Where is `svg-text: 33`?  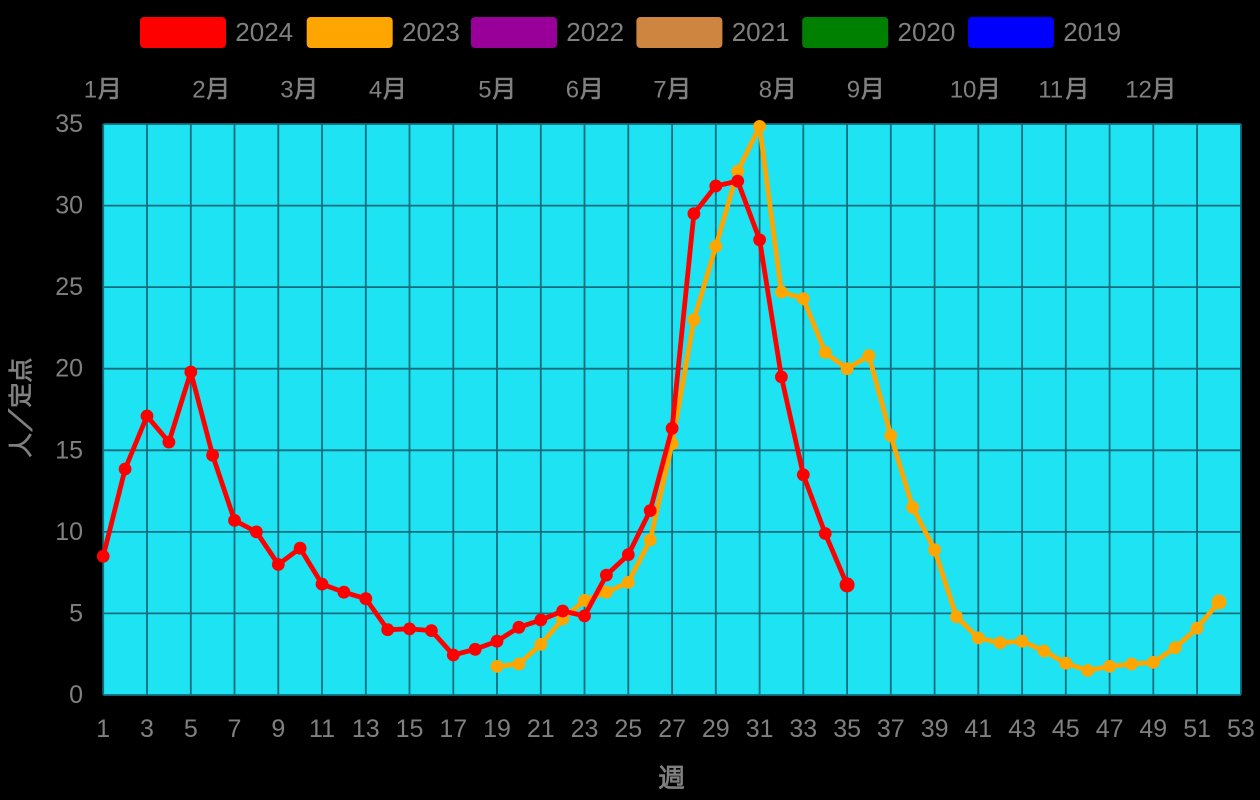 svg-text: 33 is located at coordinates (803, 729).